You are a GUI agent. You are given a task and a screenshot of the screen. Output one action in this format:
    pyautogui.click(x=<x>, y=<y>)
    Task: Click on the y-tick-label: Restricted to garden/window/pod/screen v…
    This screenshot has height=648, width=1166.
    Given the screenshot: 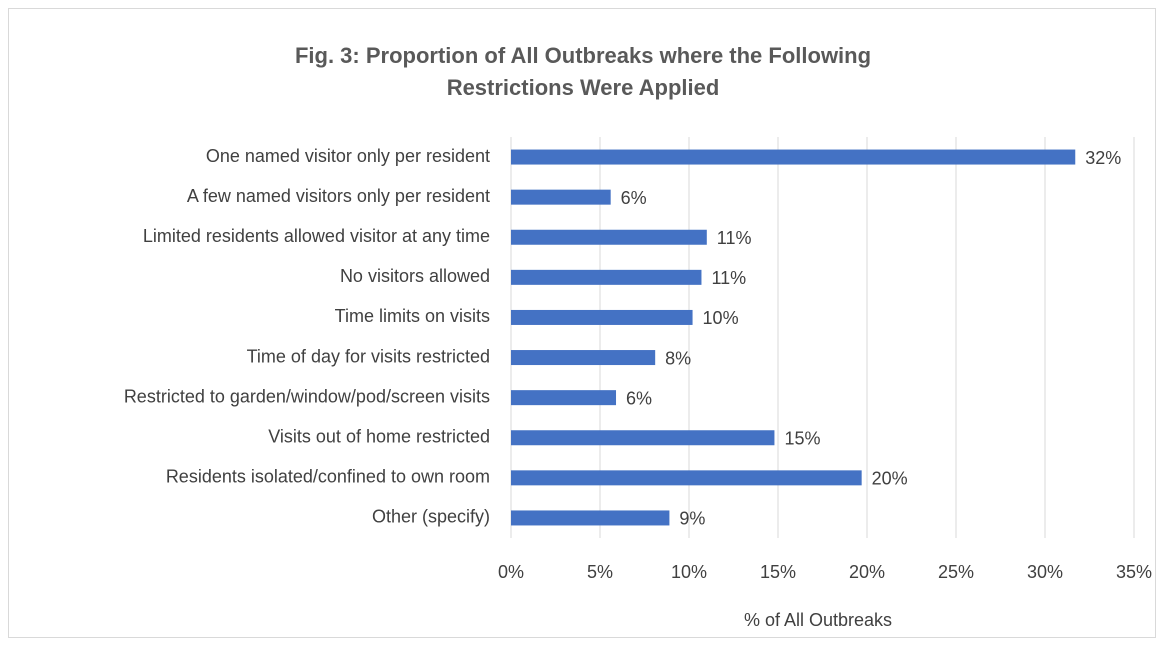 What is the action you would take?
    pyautogui.click(x=307, y=396)
    